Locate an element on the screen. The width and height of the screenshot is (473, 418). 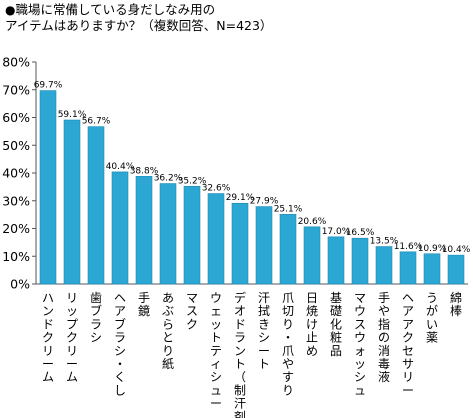
category-label: ヘアブラシ・くし is located at coordinates (120, 344).